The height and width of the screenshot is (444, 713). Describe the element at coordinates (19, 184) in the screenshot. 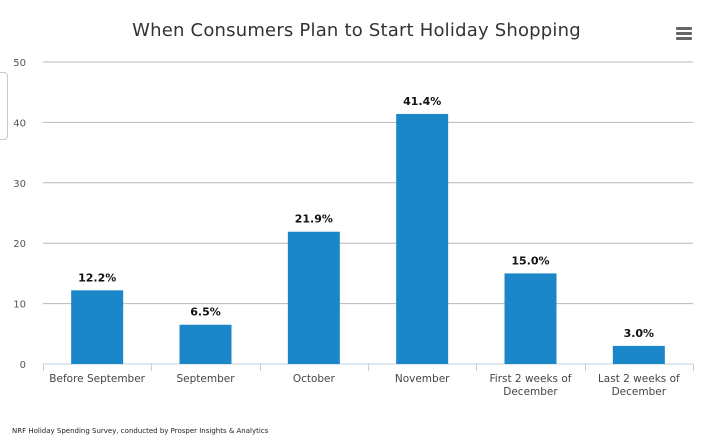

I see `y-tick-label: 30` at that location.